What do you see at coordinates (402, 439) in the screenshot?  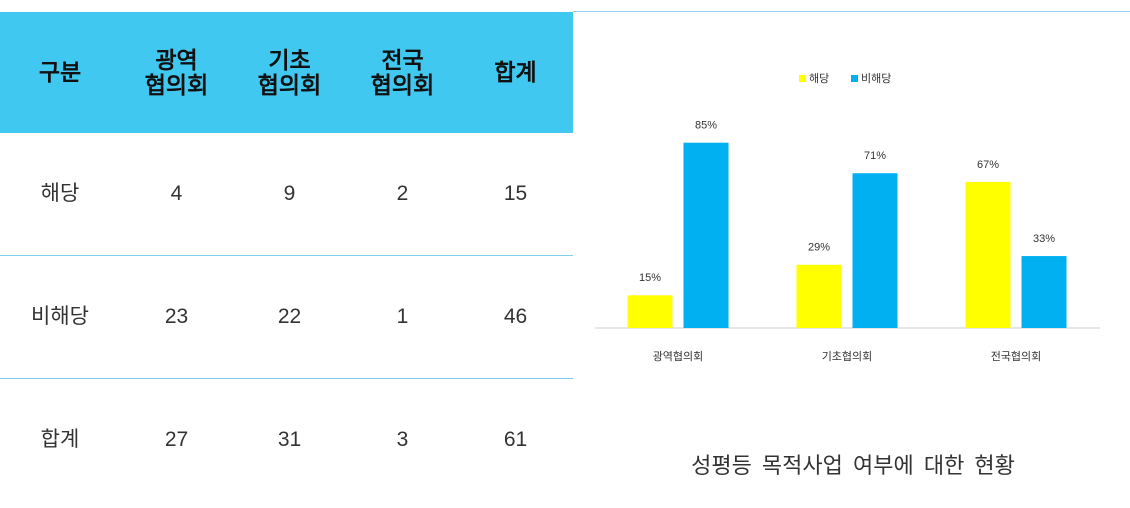 I see `cell: 3` at bounding box center [402, 439].